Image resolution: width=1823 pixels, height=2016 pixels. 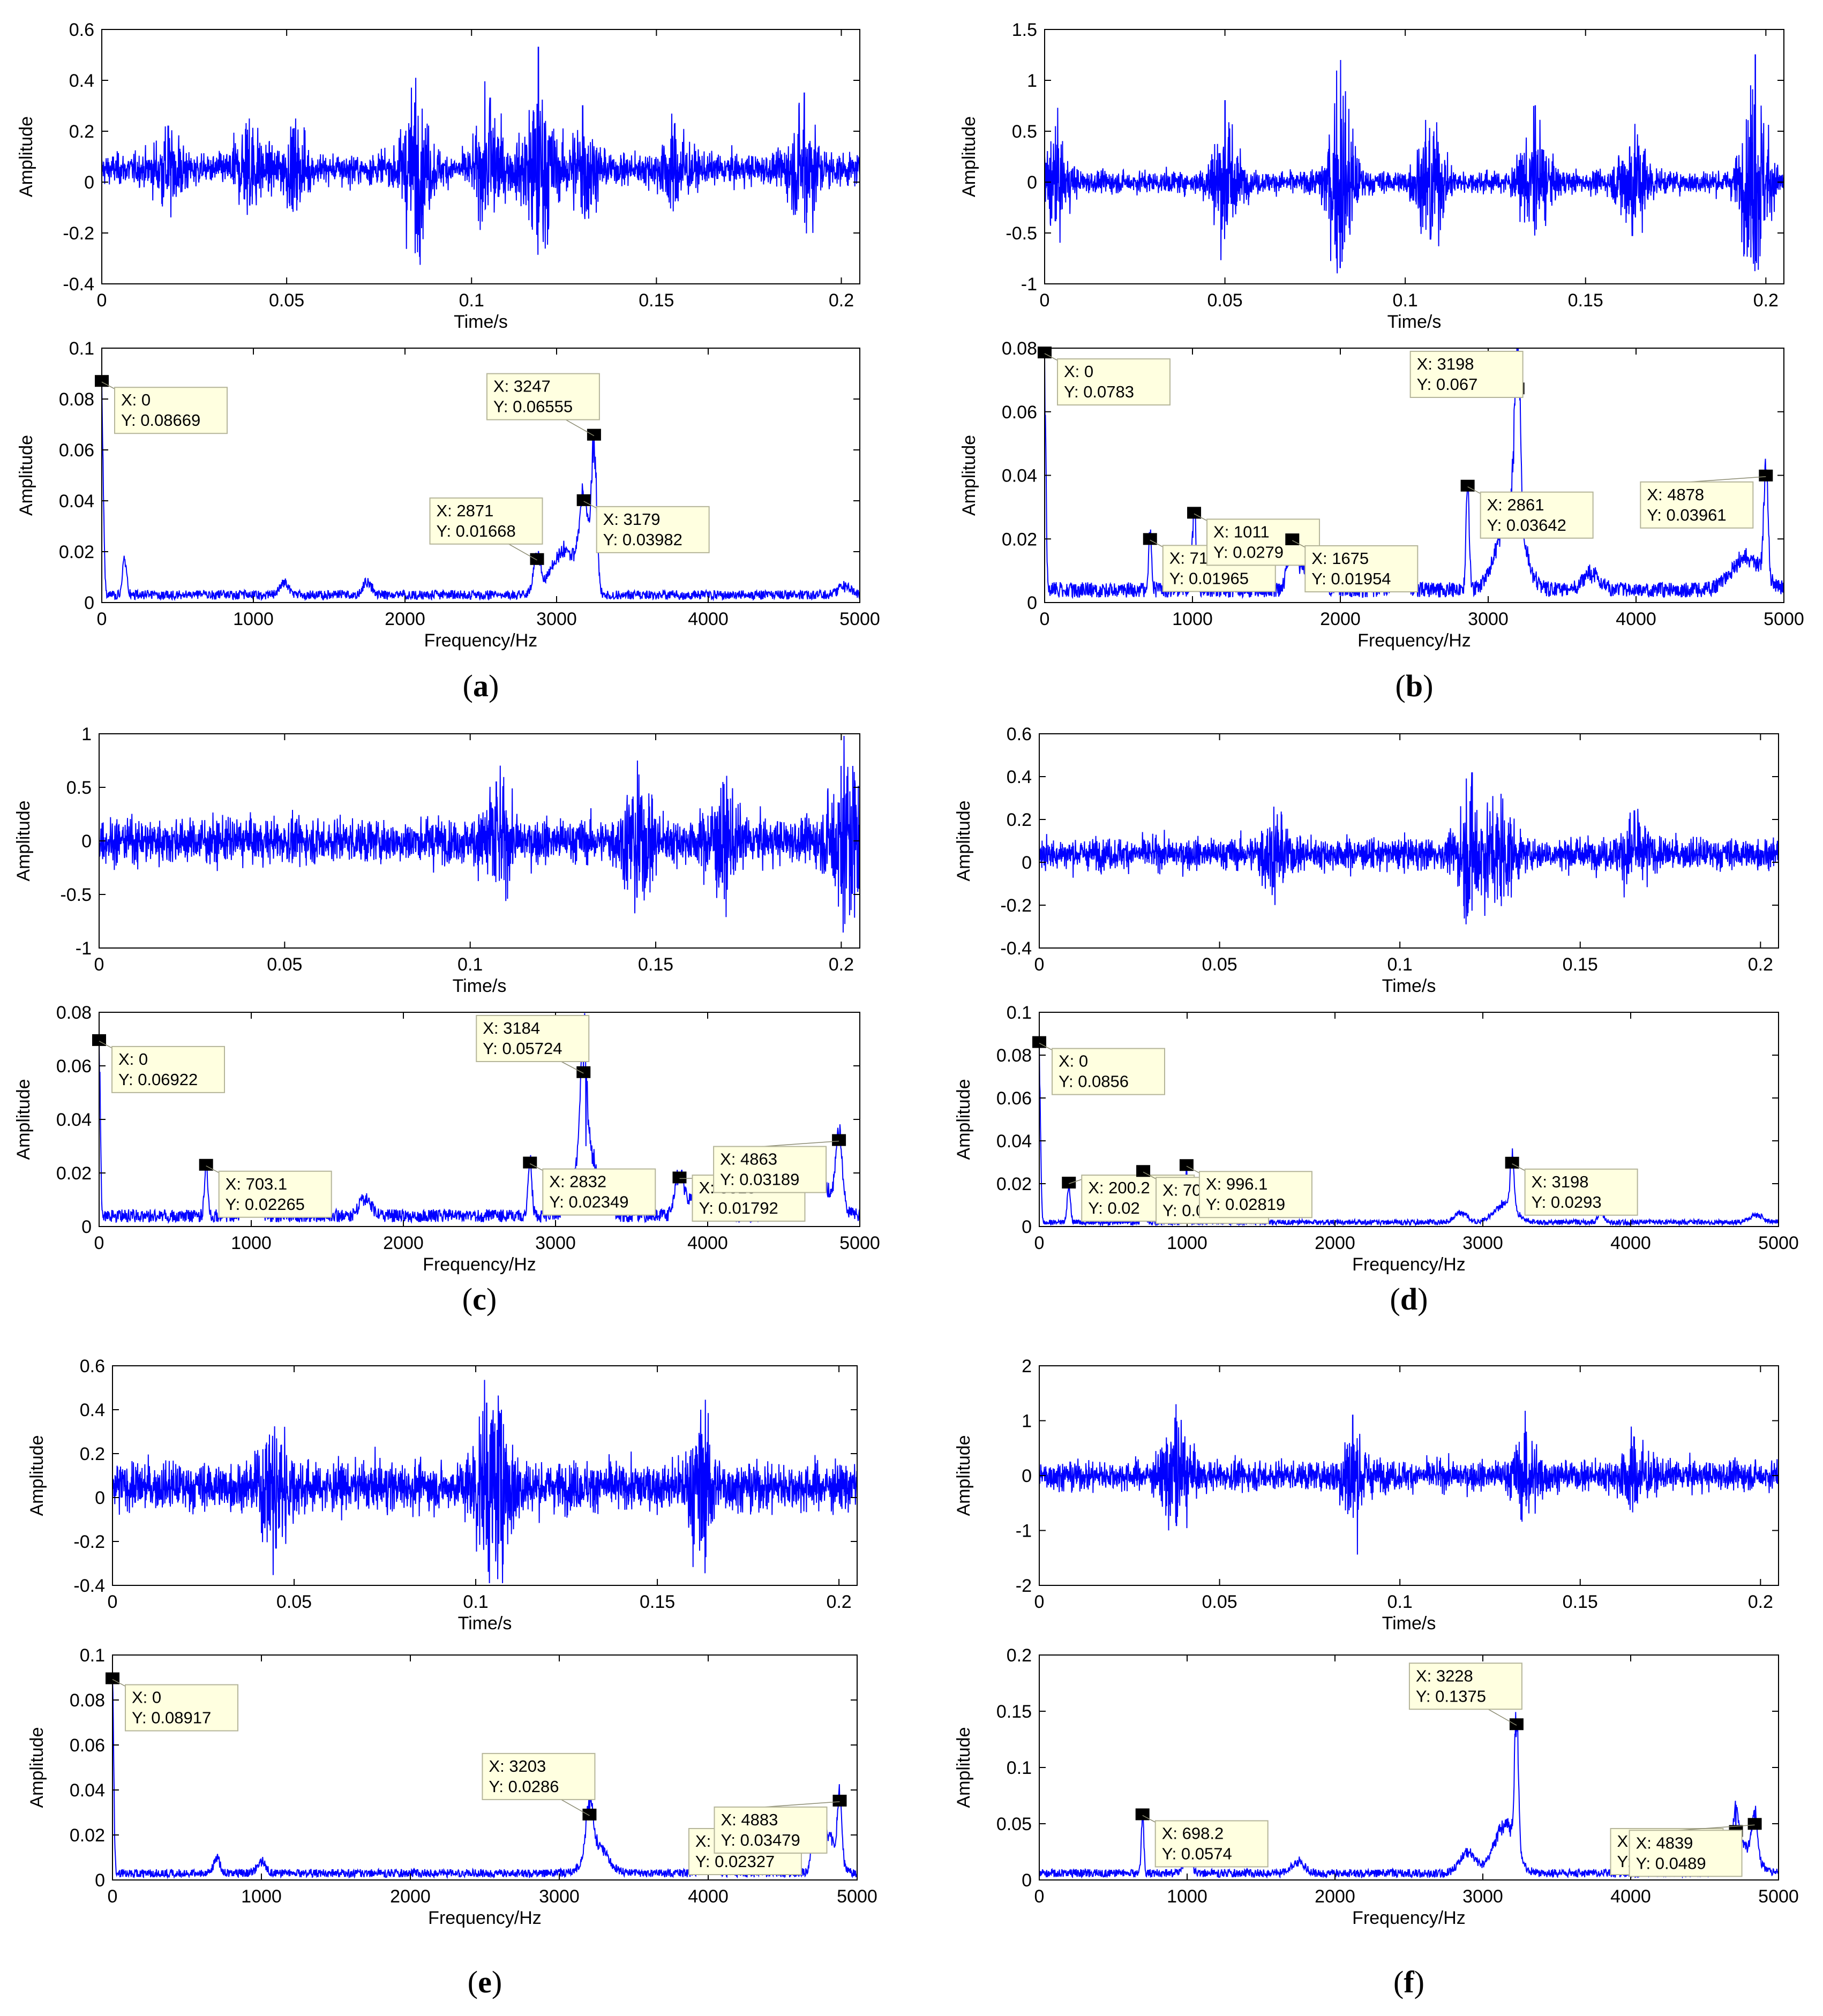 I want to click on datatip-y-value: Y: 0.02, so click(x=1114, y=1208).